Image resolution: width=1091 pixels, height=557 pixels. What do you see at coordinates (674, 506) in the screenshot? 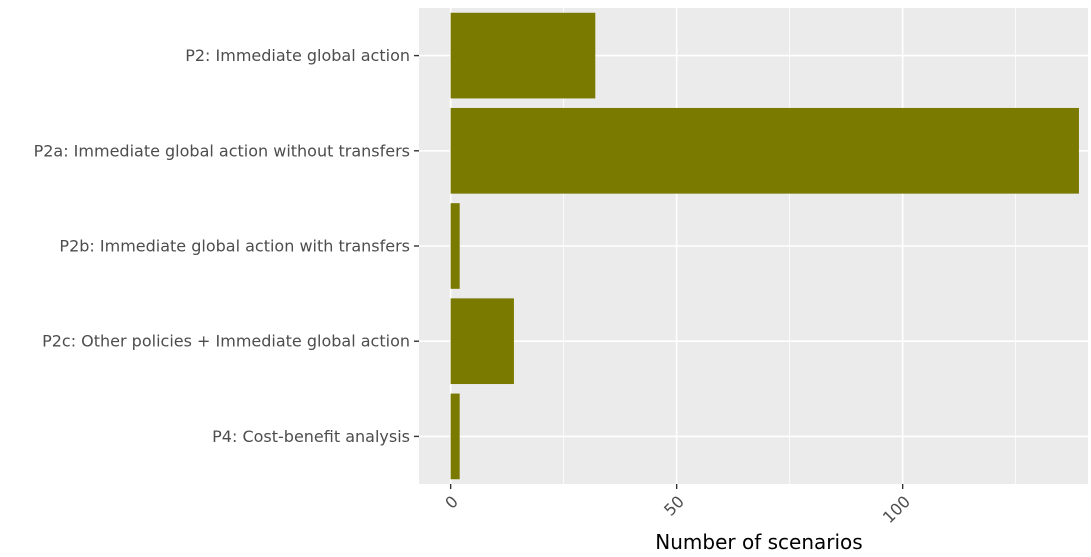
I see `x-tick-label: 50` at bounding box center [674, 506].